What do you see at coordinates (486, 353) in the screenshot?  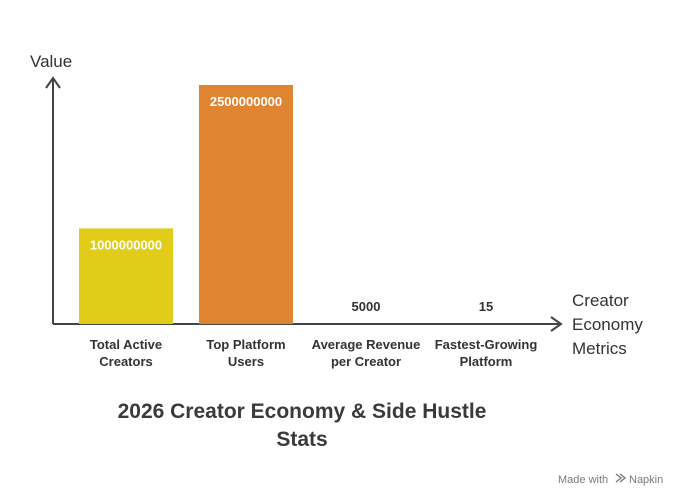 I see `category-label-4: Fastest-Growing Platform` at bounding box center [486, 353].